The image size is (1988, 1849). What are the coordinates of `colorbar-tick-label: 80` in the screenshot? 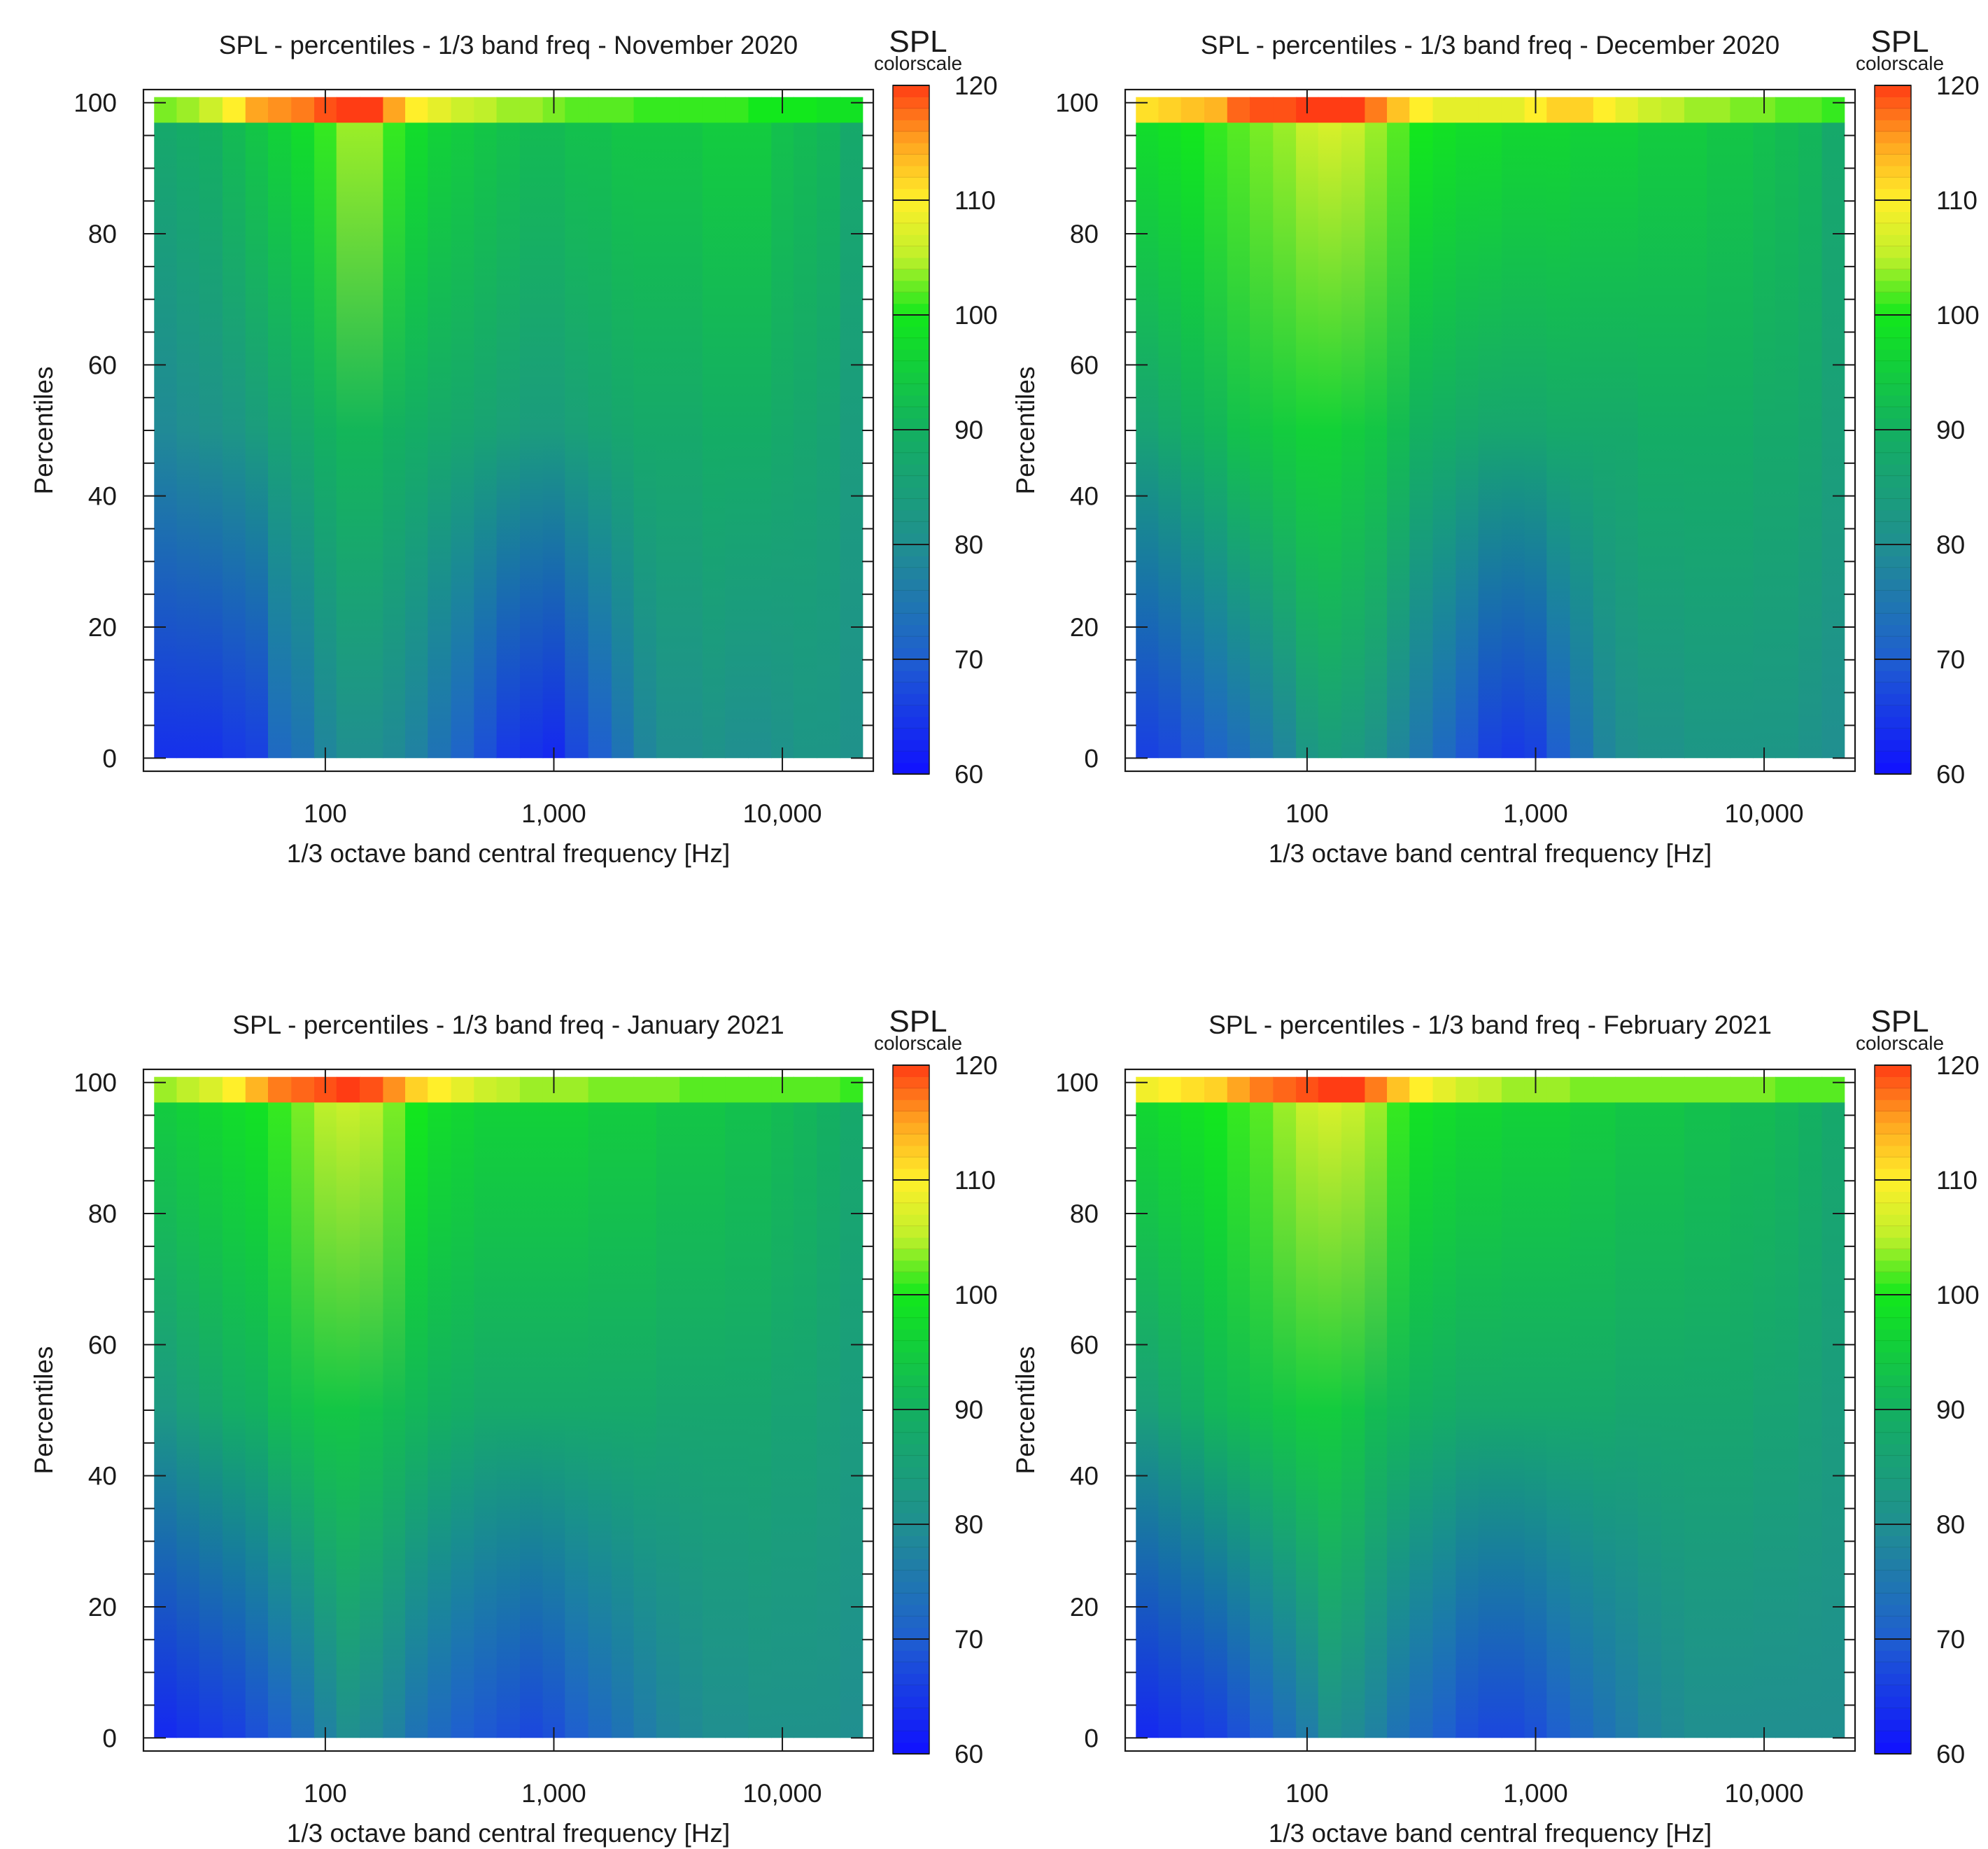 It's located at (968, 544).